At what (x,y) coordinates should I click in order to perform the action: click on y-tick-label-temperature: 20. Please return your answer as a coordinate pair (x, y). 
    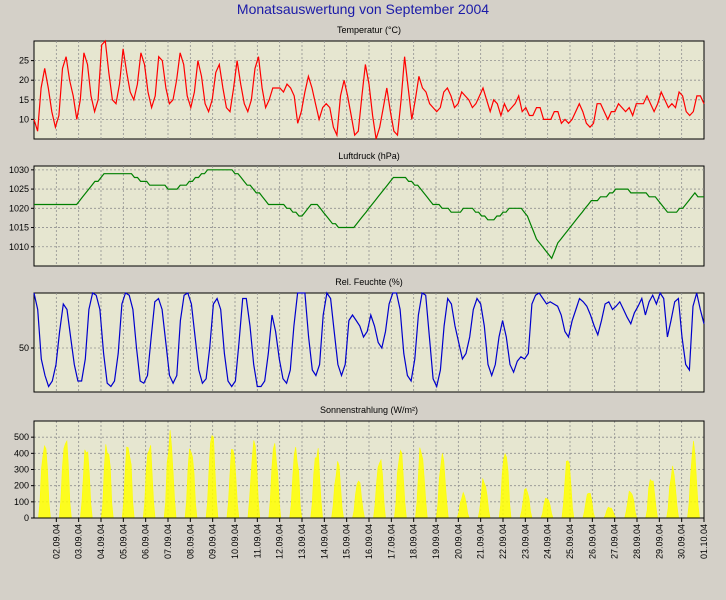
    Looking at the image, I should click on (24, 80).